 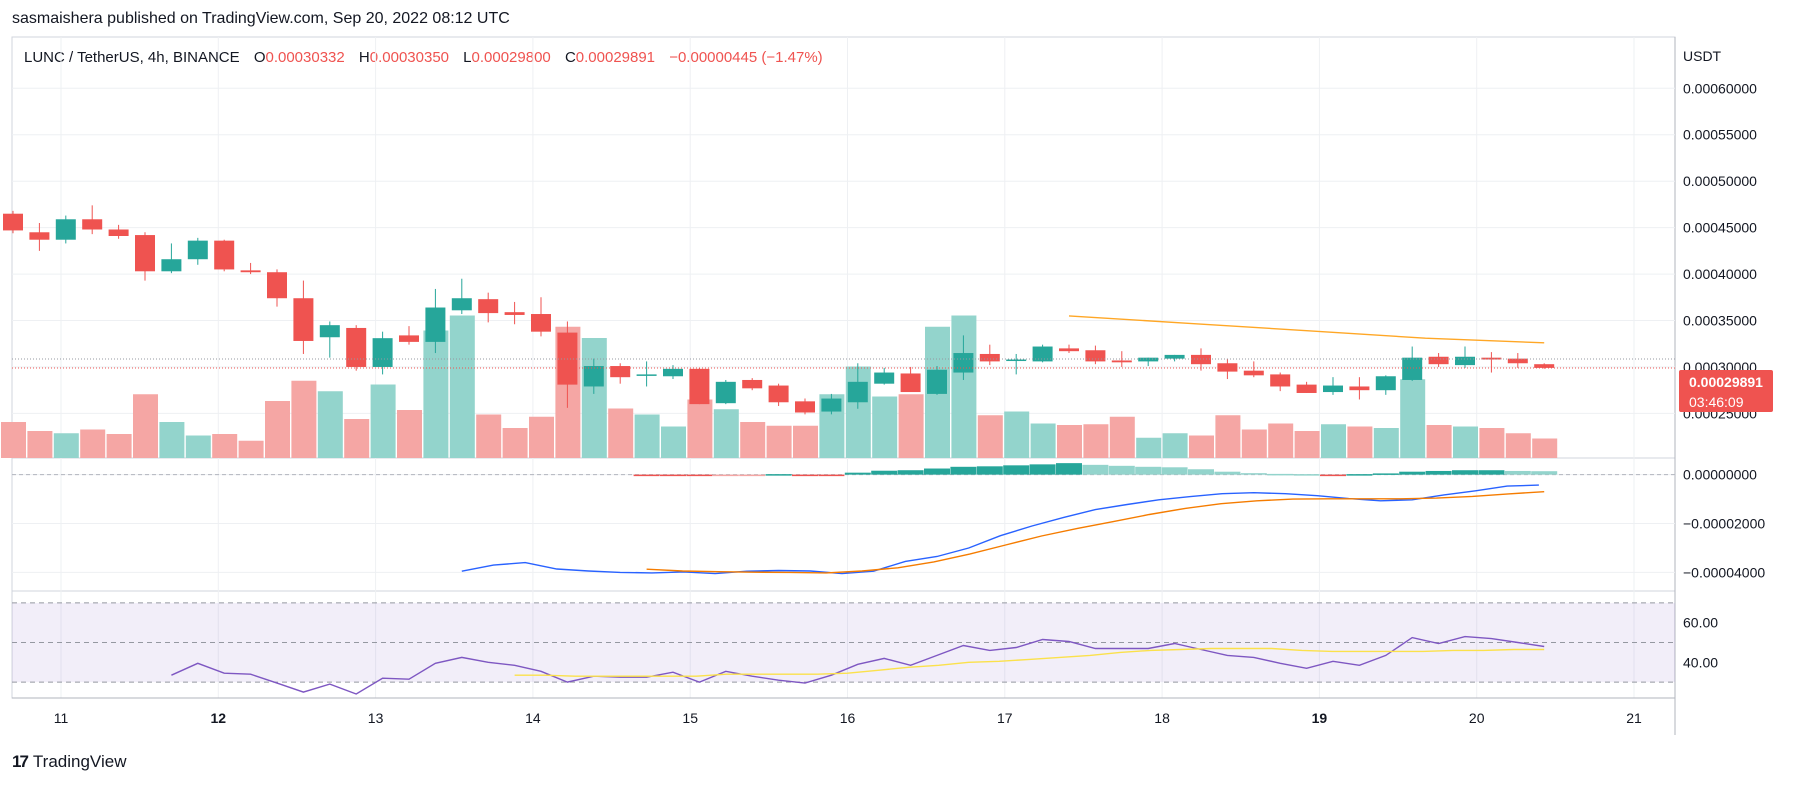 I want to click on y-tick-label: 40.00, so click(x=1700, y=662).